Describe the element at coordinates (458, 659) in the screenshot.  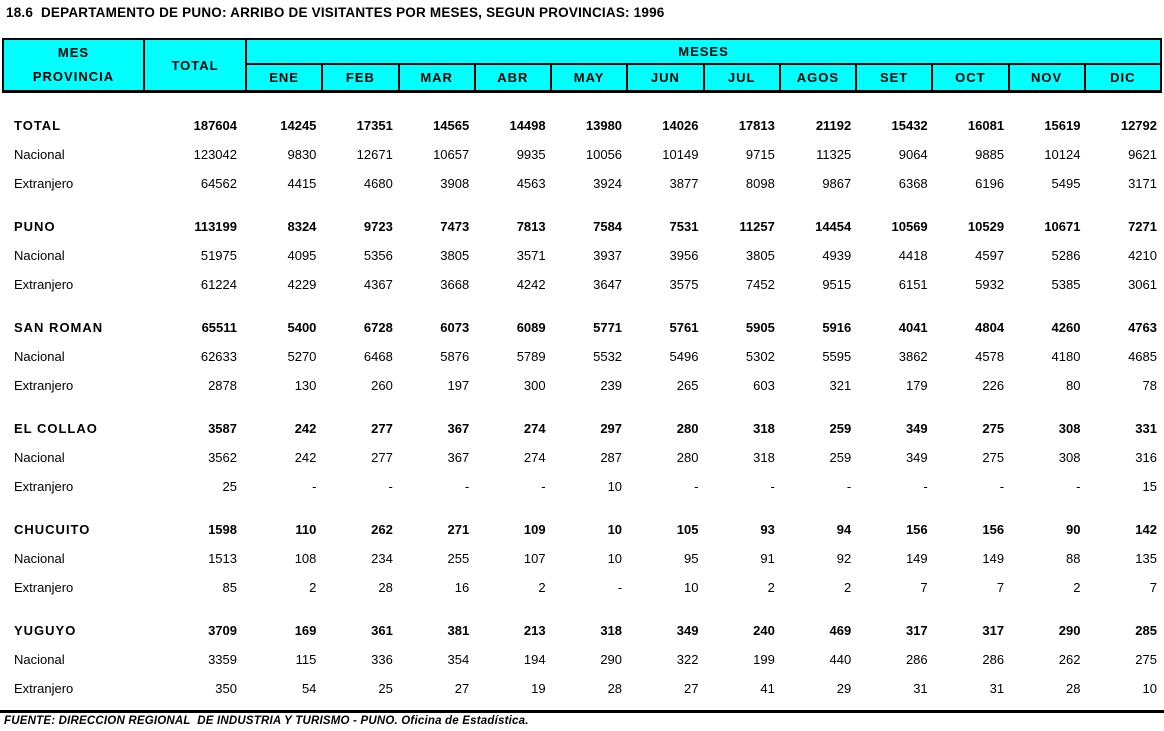
I see `month-value-cell: 354` at that location.